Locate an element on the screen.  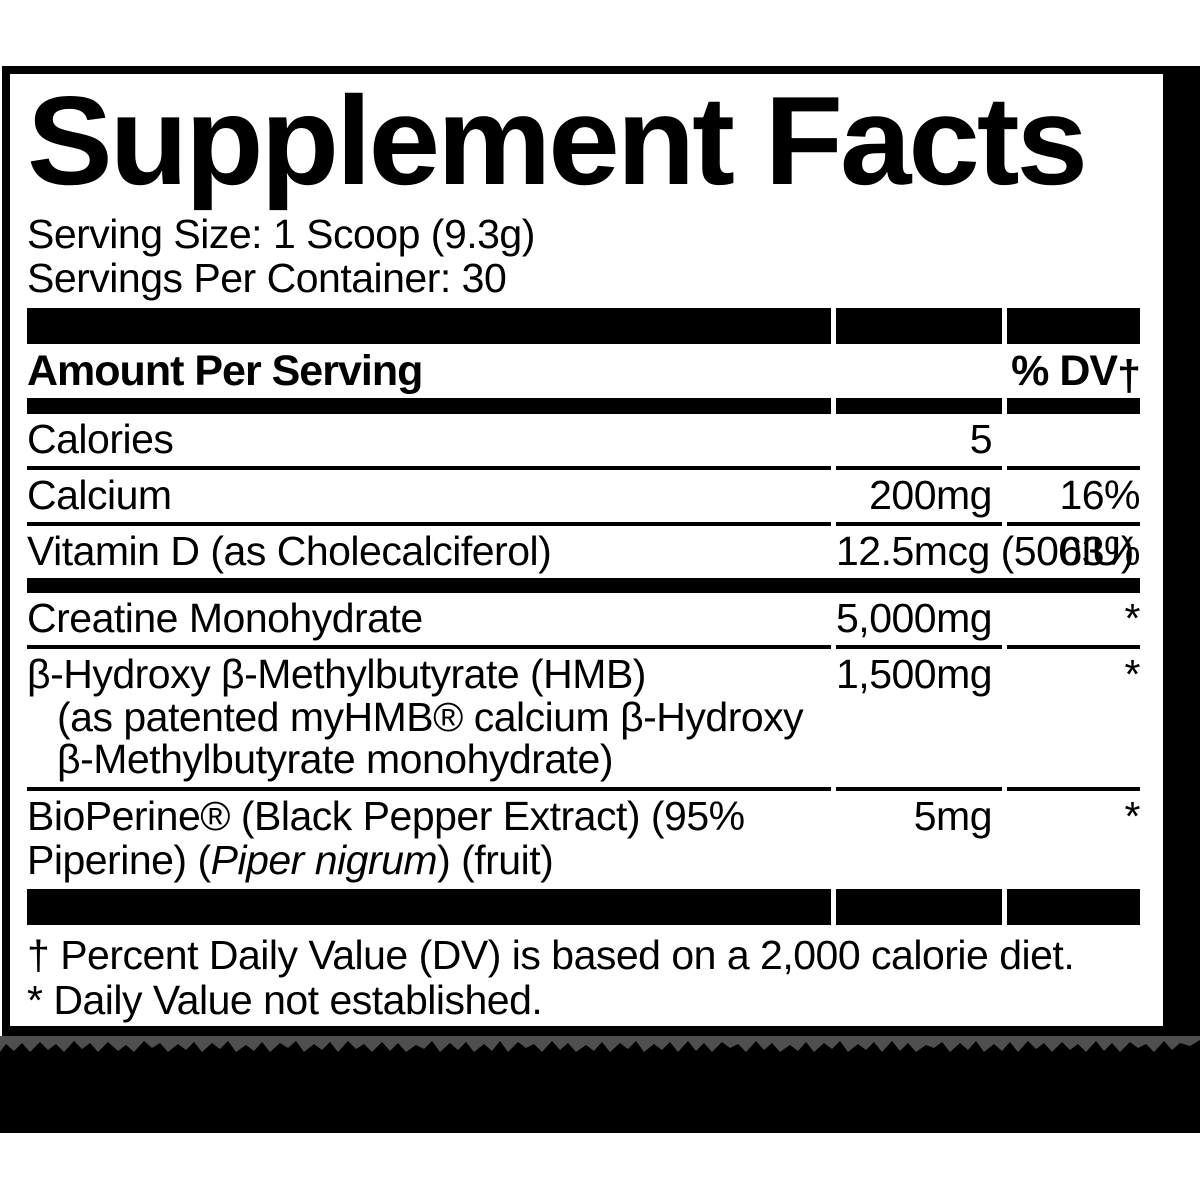
nutrient-amount: 12.5mcg (500IU) is located at coordinates (985, 551).